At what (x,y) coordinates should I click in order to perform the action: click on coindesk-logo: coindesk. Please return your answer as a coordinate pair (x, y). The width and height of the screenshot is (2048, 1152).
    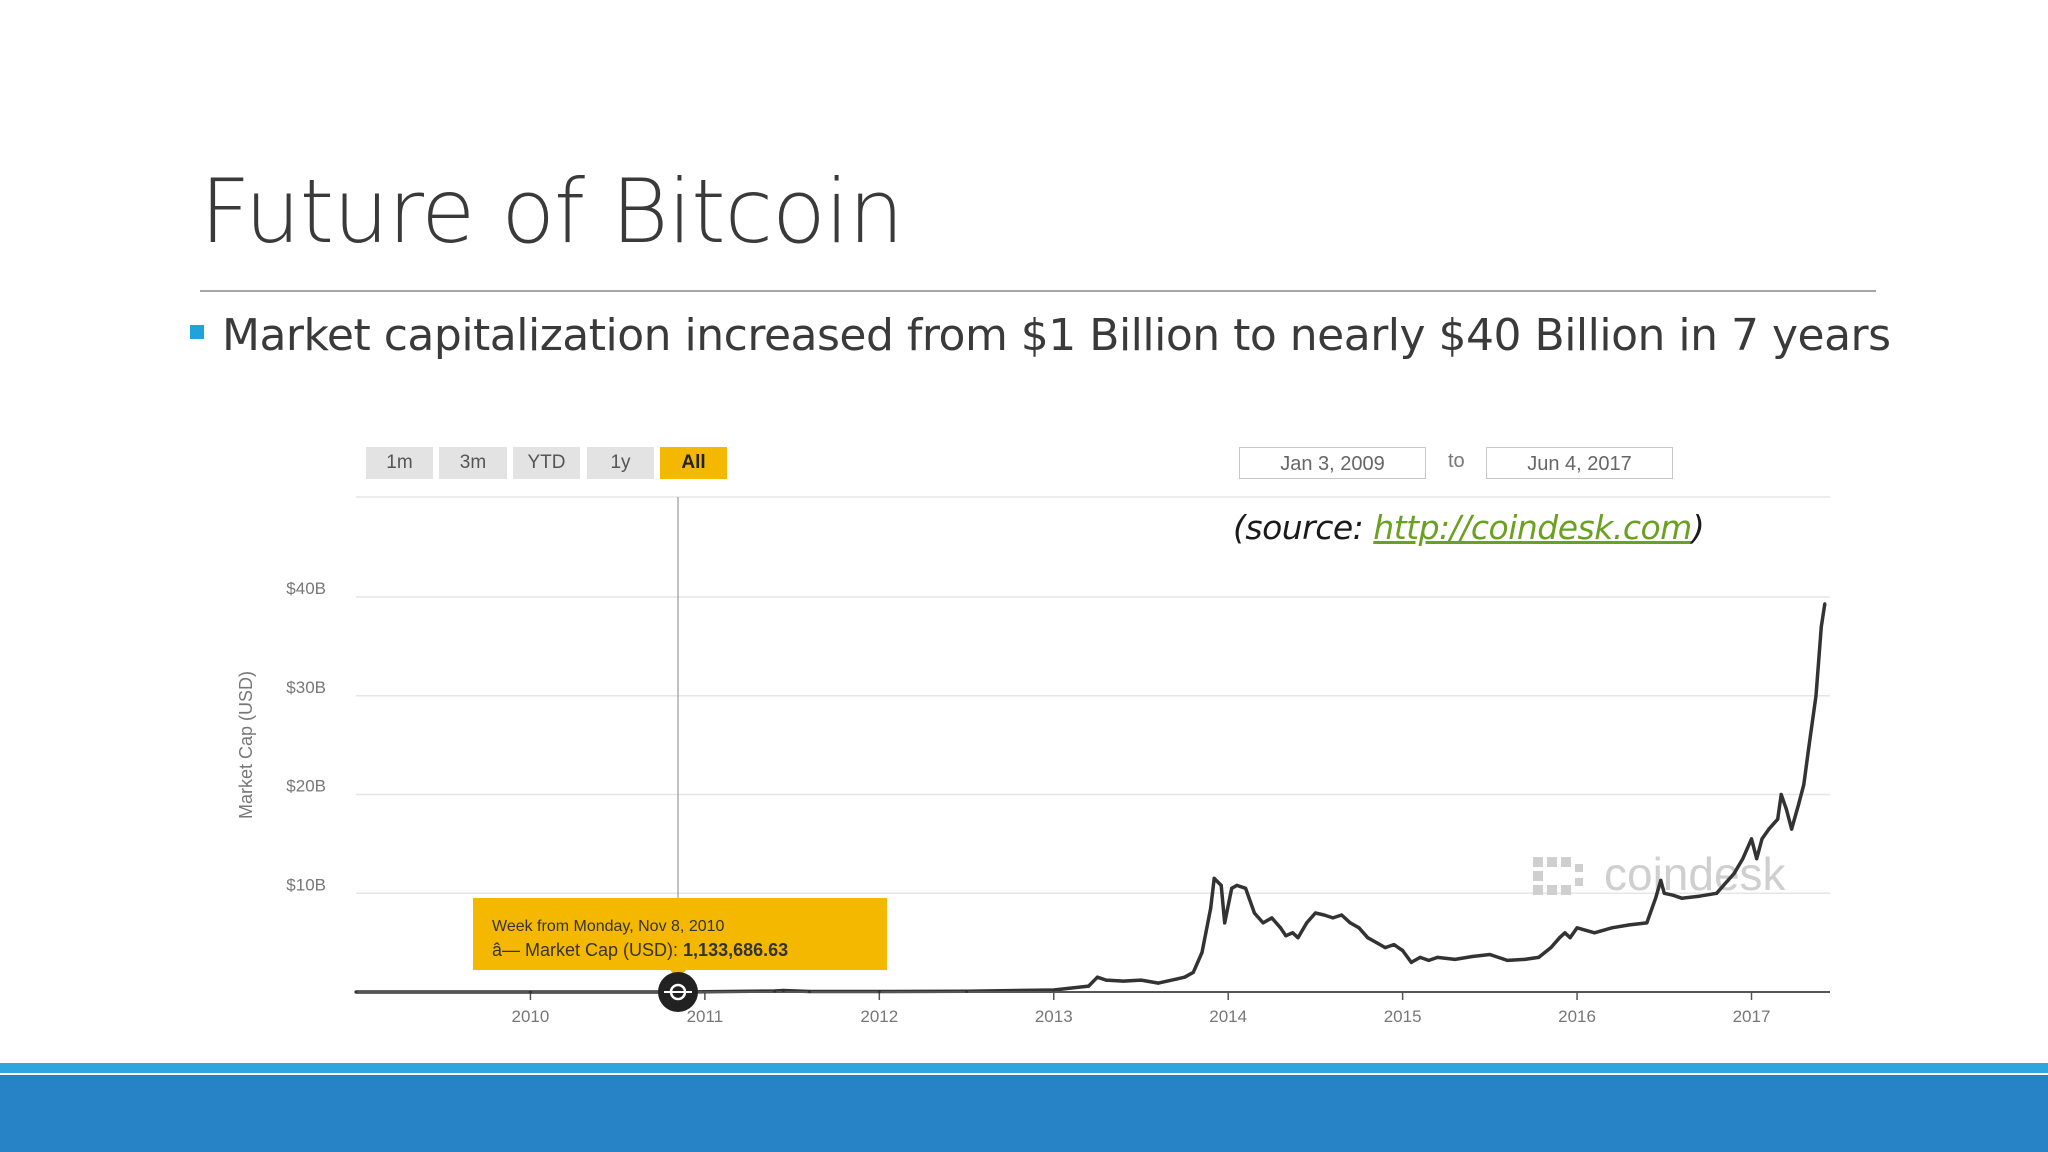
    Looking at the image, I should click on (1660, 874).